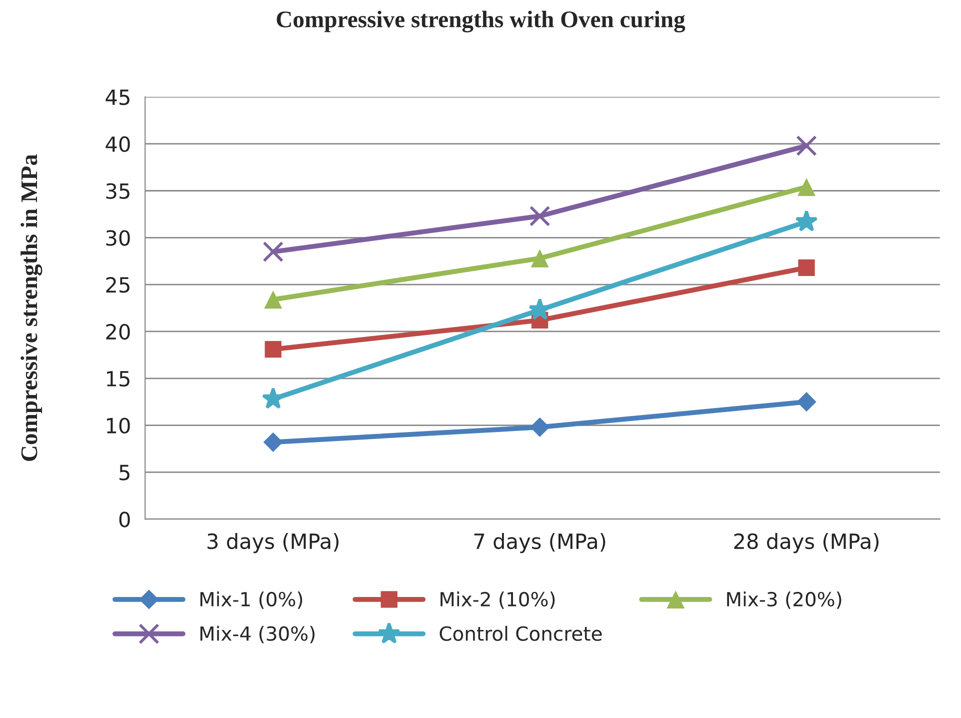 This screenshot has height=718, width=961. Describe the element at coordinates (251, 600) in the screenshot. I see `legend-label: Mix-1 (0%)` at that location.